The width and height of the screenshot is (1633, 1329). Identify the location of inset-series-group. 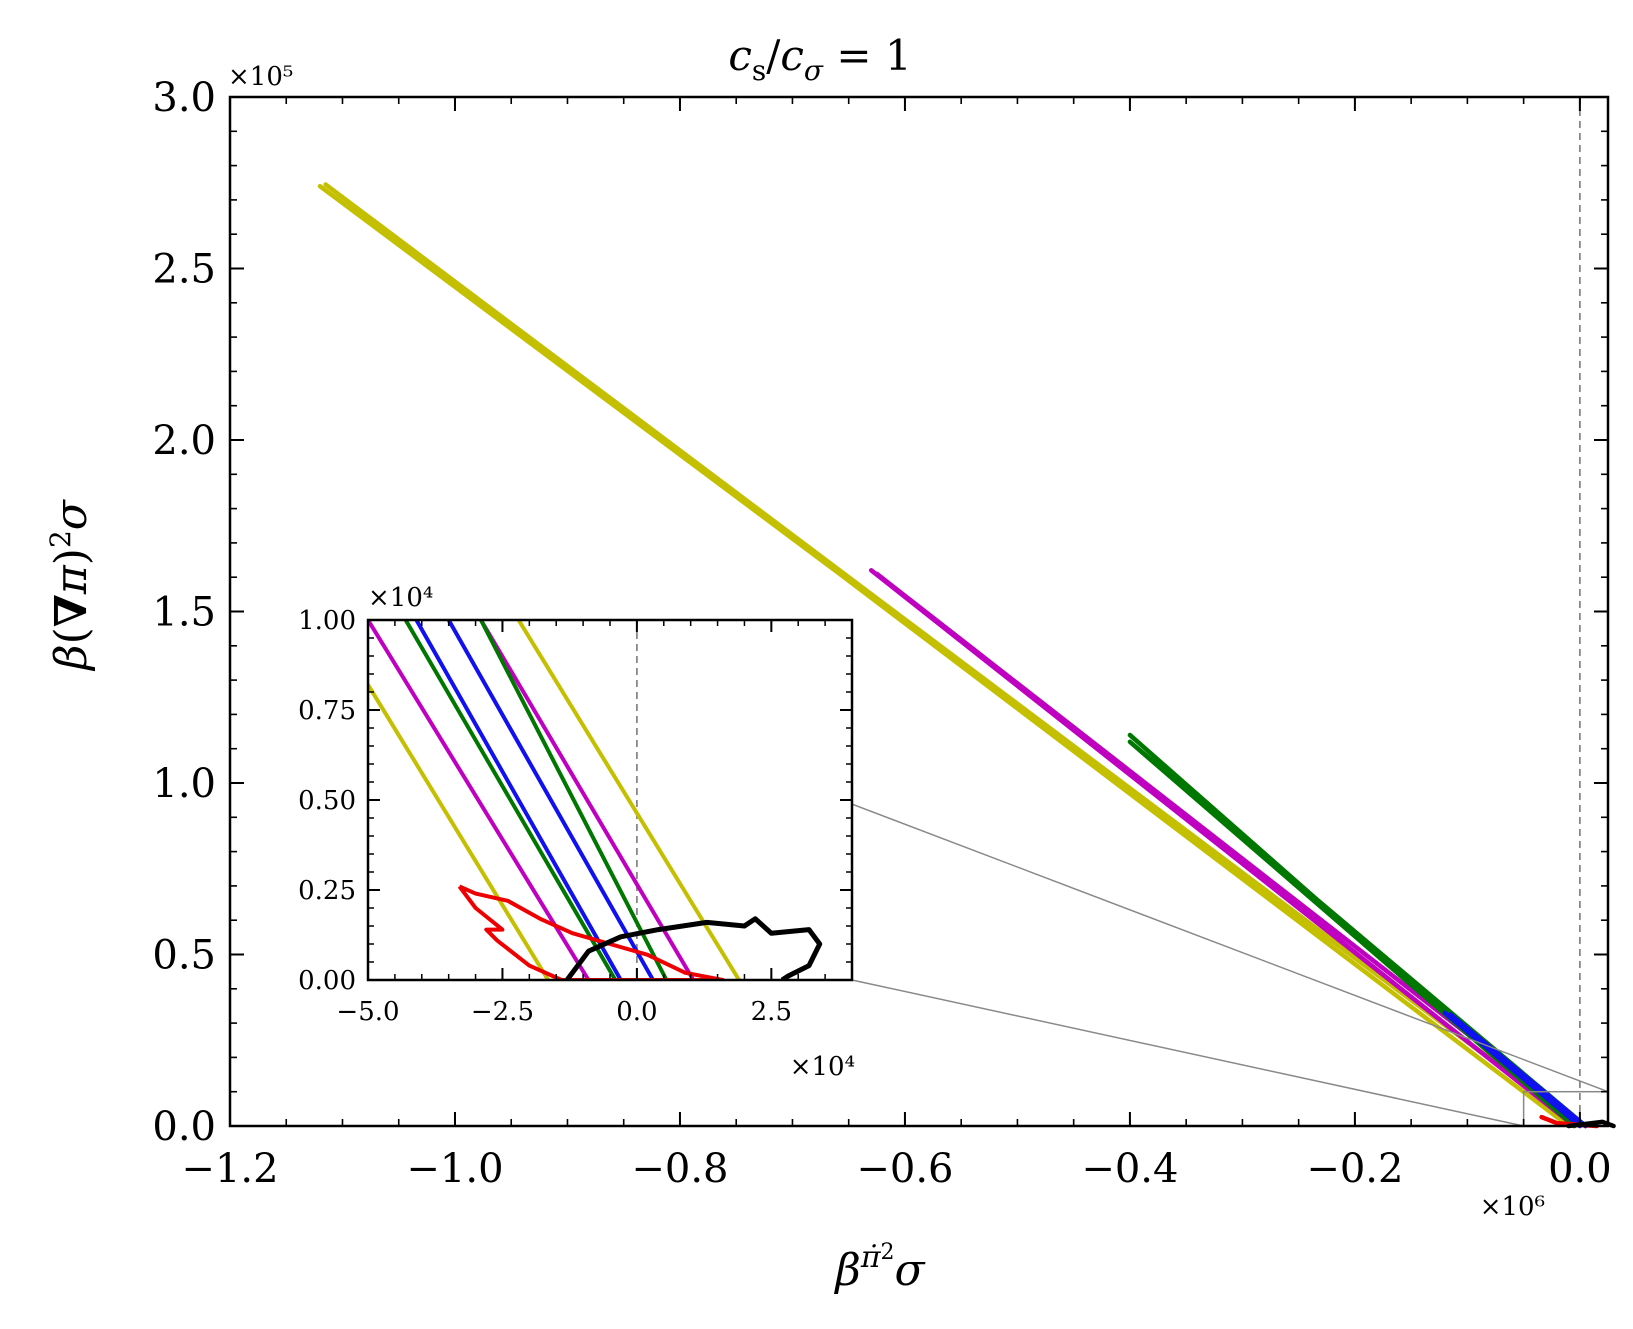
(595, 800).